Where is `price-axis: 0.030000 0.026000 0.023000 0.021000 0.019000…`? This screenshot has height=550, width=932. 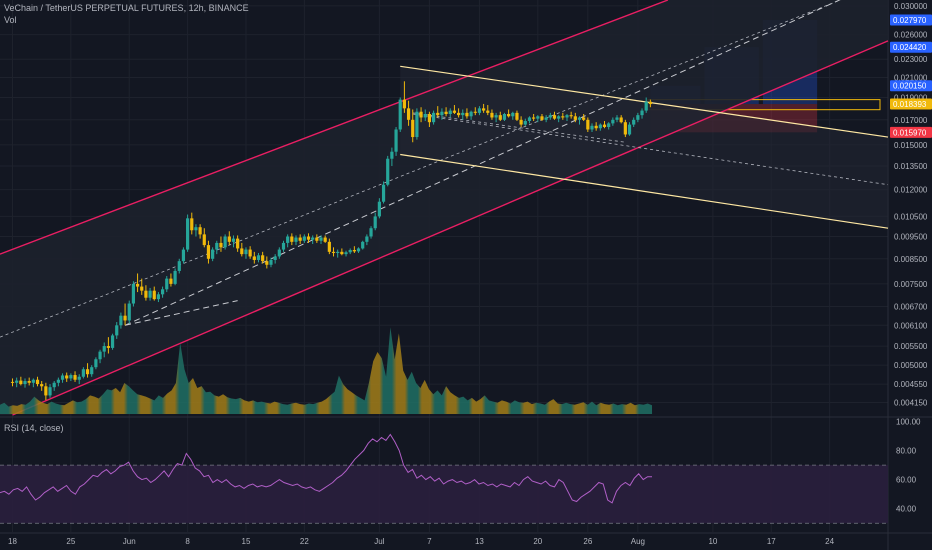
price-axis: 0.030000 0.026000 0.023000 0.021000 0.019000… is located at coordinates (911, 258).